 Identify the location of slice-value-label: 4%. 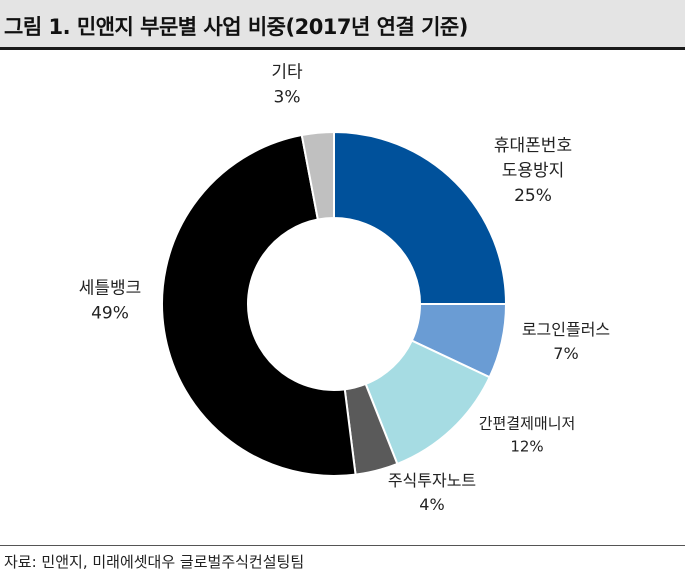
(431, 504).